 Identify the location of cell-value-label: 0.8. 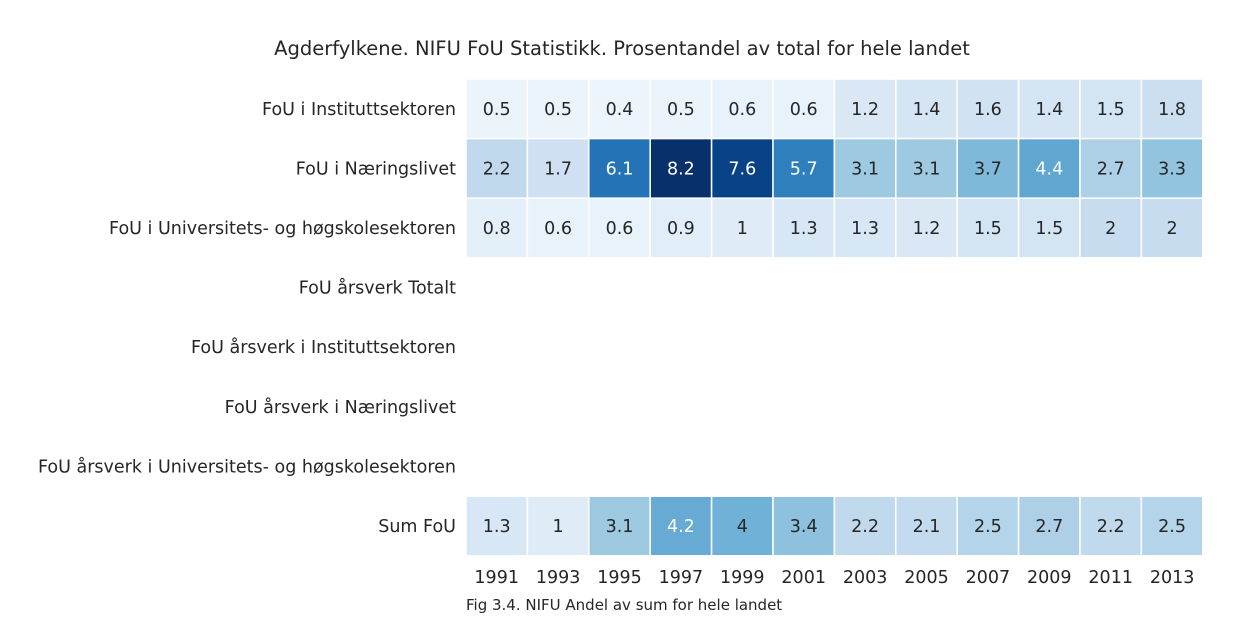
(497, 229).